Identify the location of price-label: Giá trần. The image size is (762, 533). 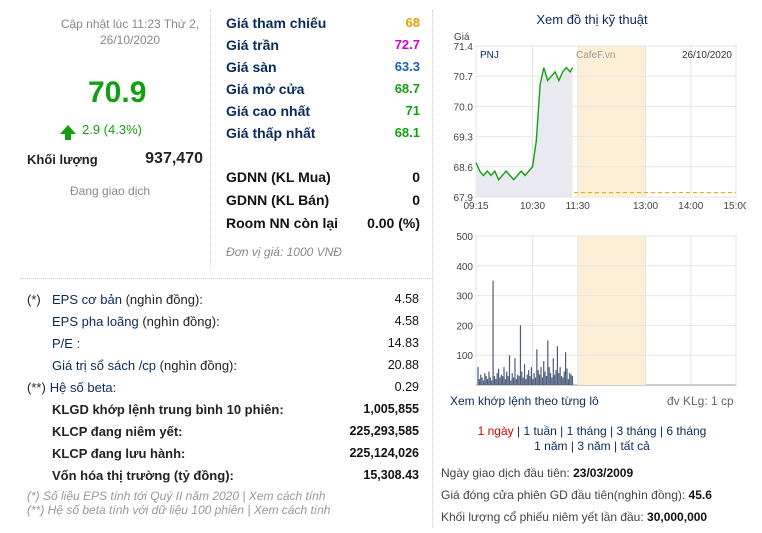
(252, 45).